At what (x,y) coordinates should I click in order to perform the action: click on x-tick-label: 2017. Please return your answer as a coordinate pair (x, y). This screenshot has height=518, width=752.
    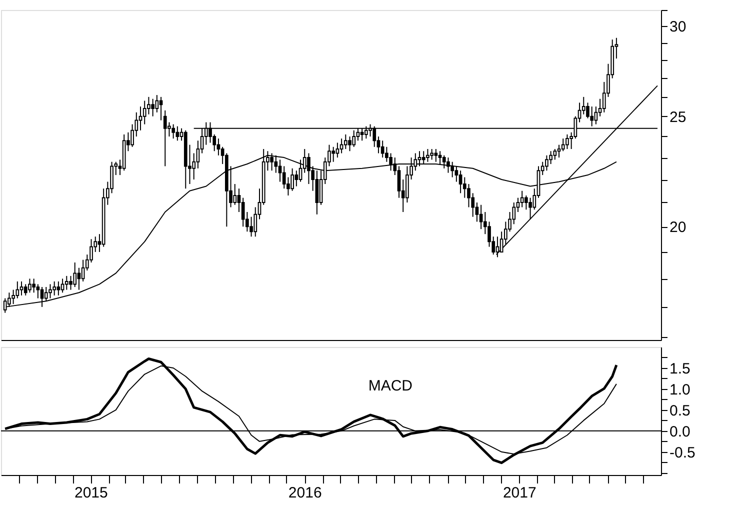
    Looking at the image, I should click on (519, 493).